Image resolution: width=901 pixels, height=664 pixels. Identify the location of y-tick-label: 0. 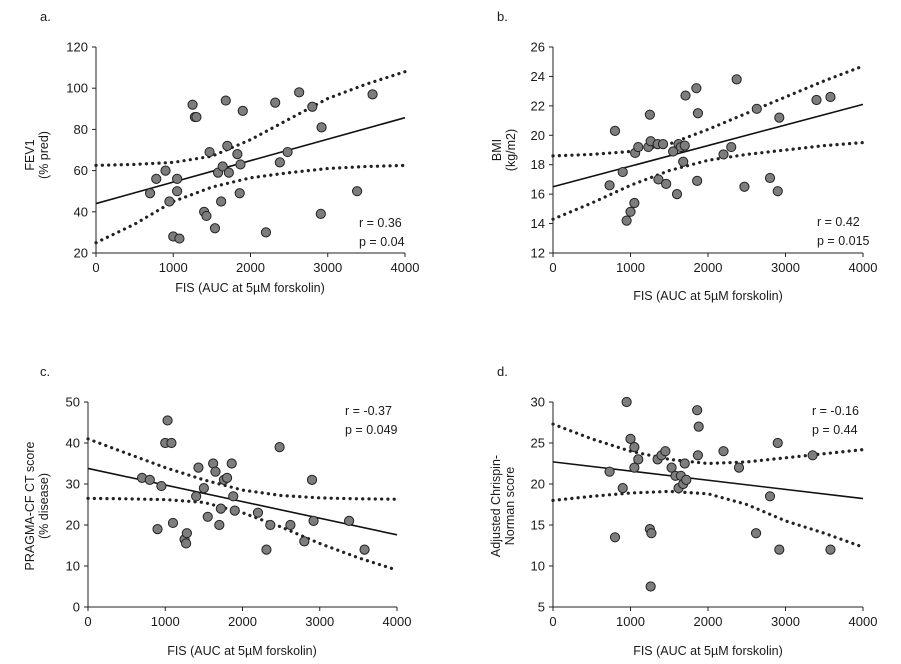
(76, 607).